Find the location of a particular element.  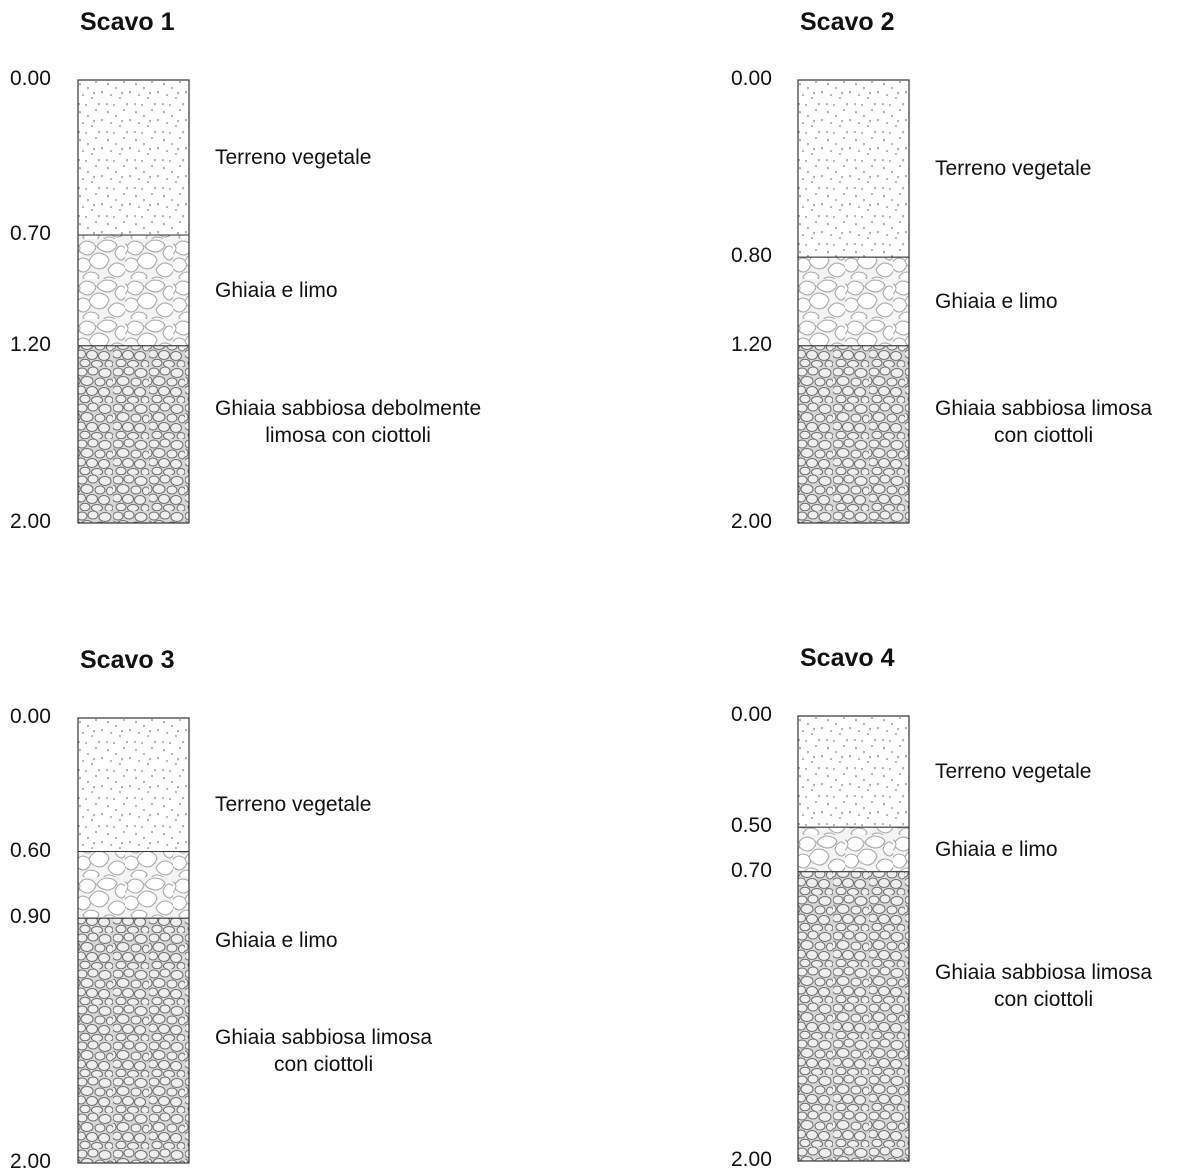

log-title: Scavo 2 is located at coordinates (847, 22).